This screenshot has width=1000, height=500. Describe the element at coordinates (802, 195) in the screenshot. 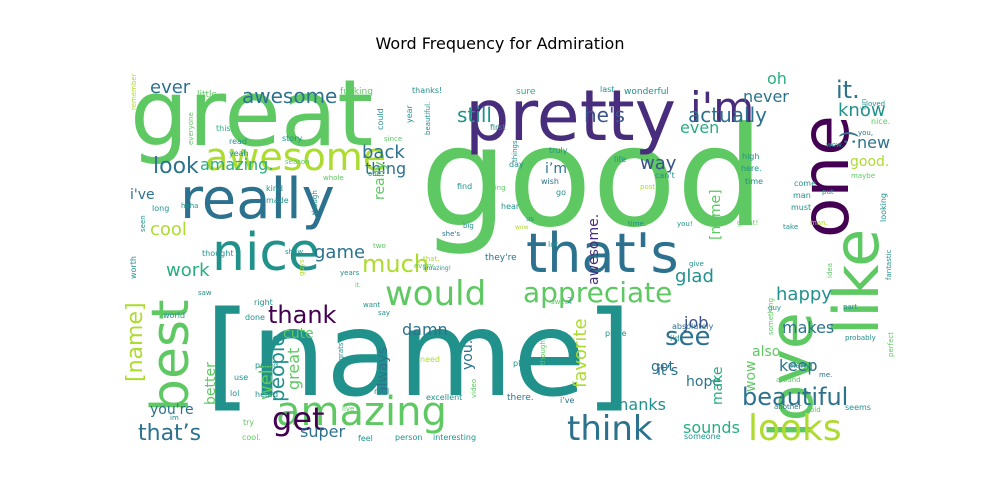

I see `word-man: man` at that location.